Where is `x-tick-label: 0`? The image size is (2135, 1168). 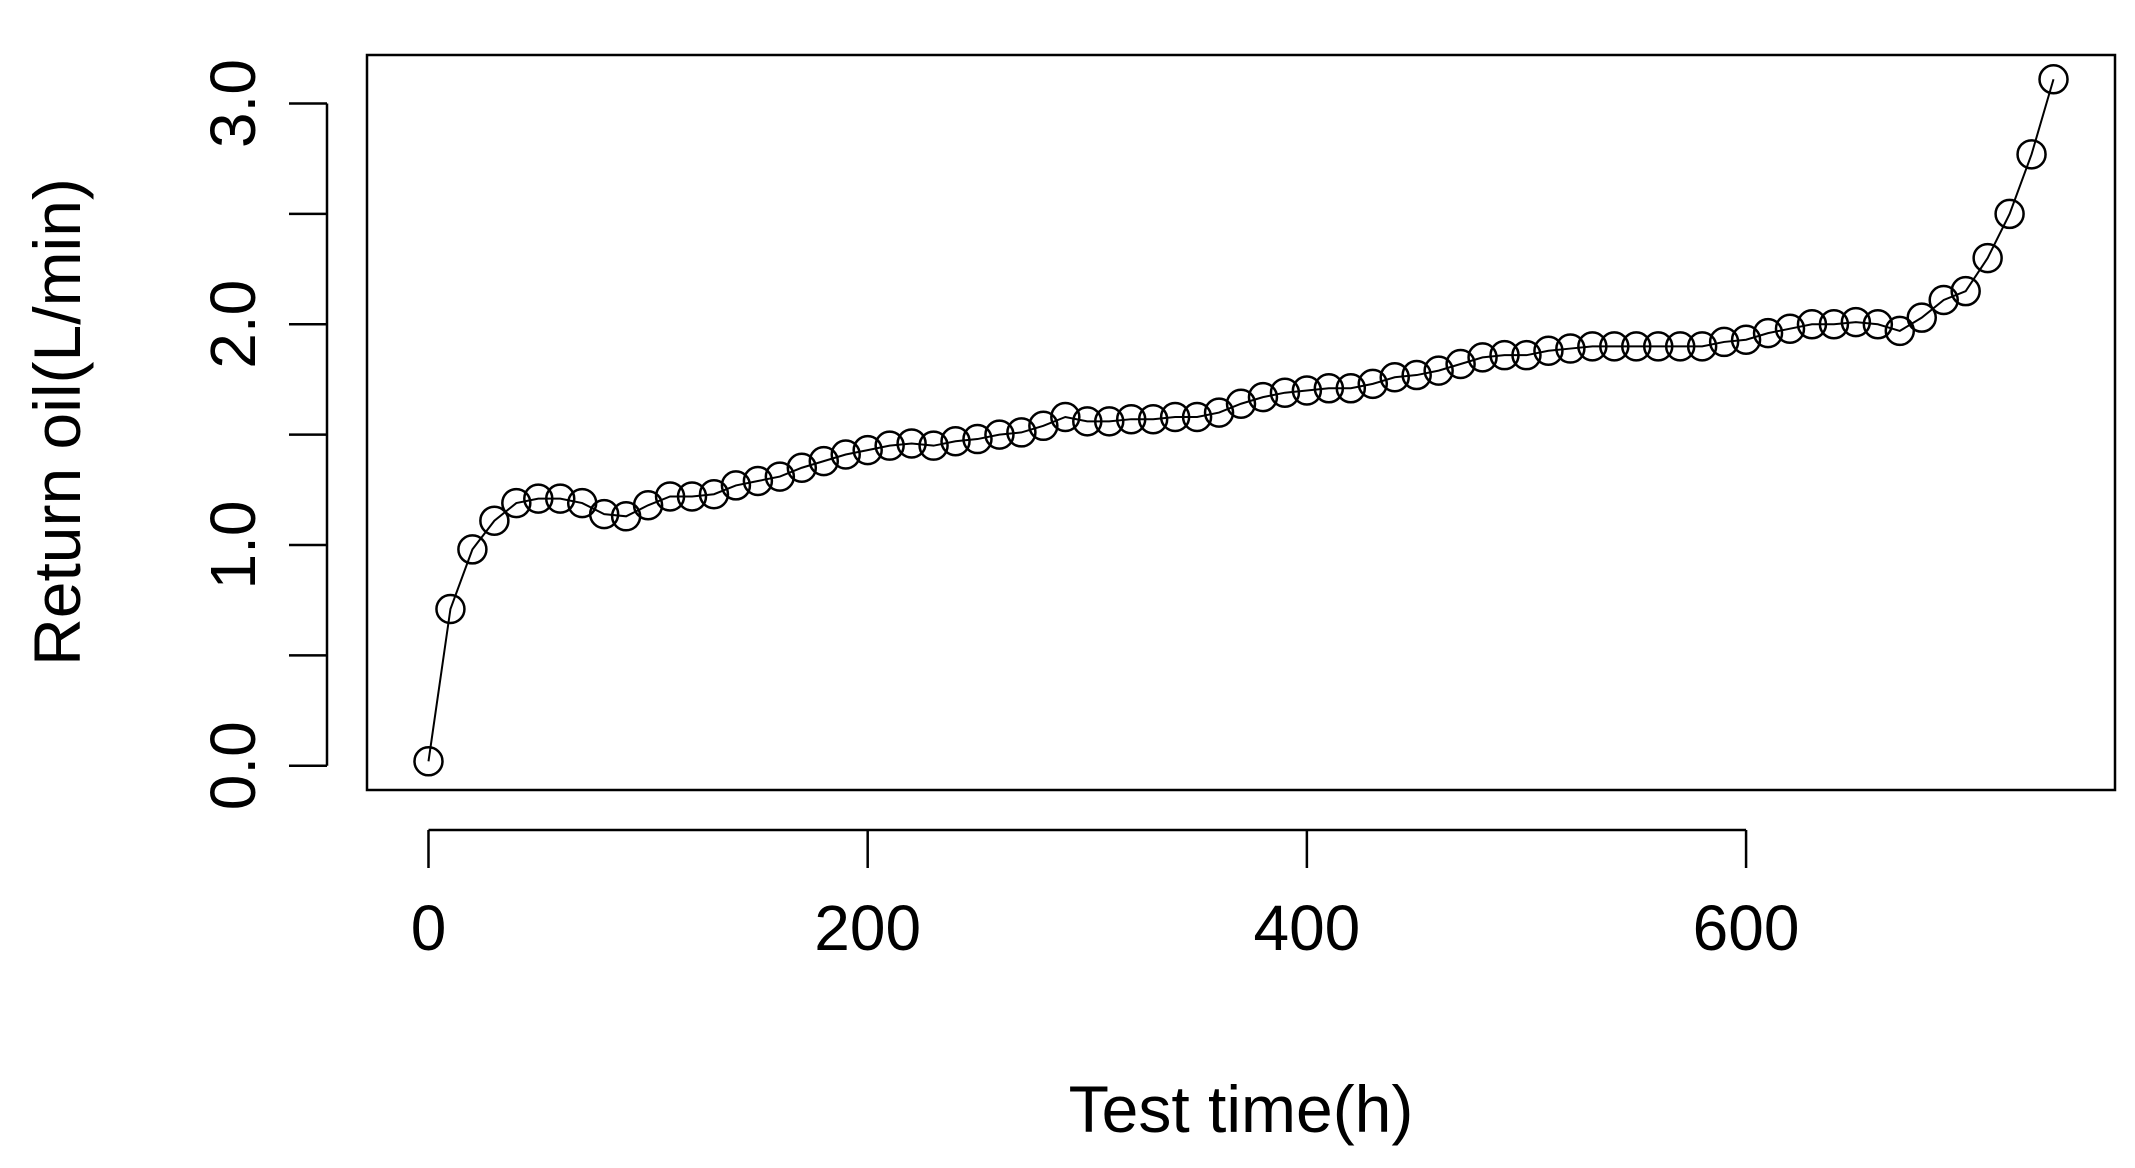
x-tick-label: 0 is located at coordinates (429, 928).